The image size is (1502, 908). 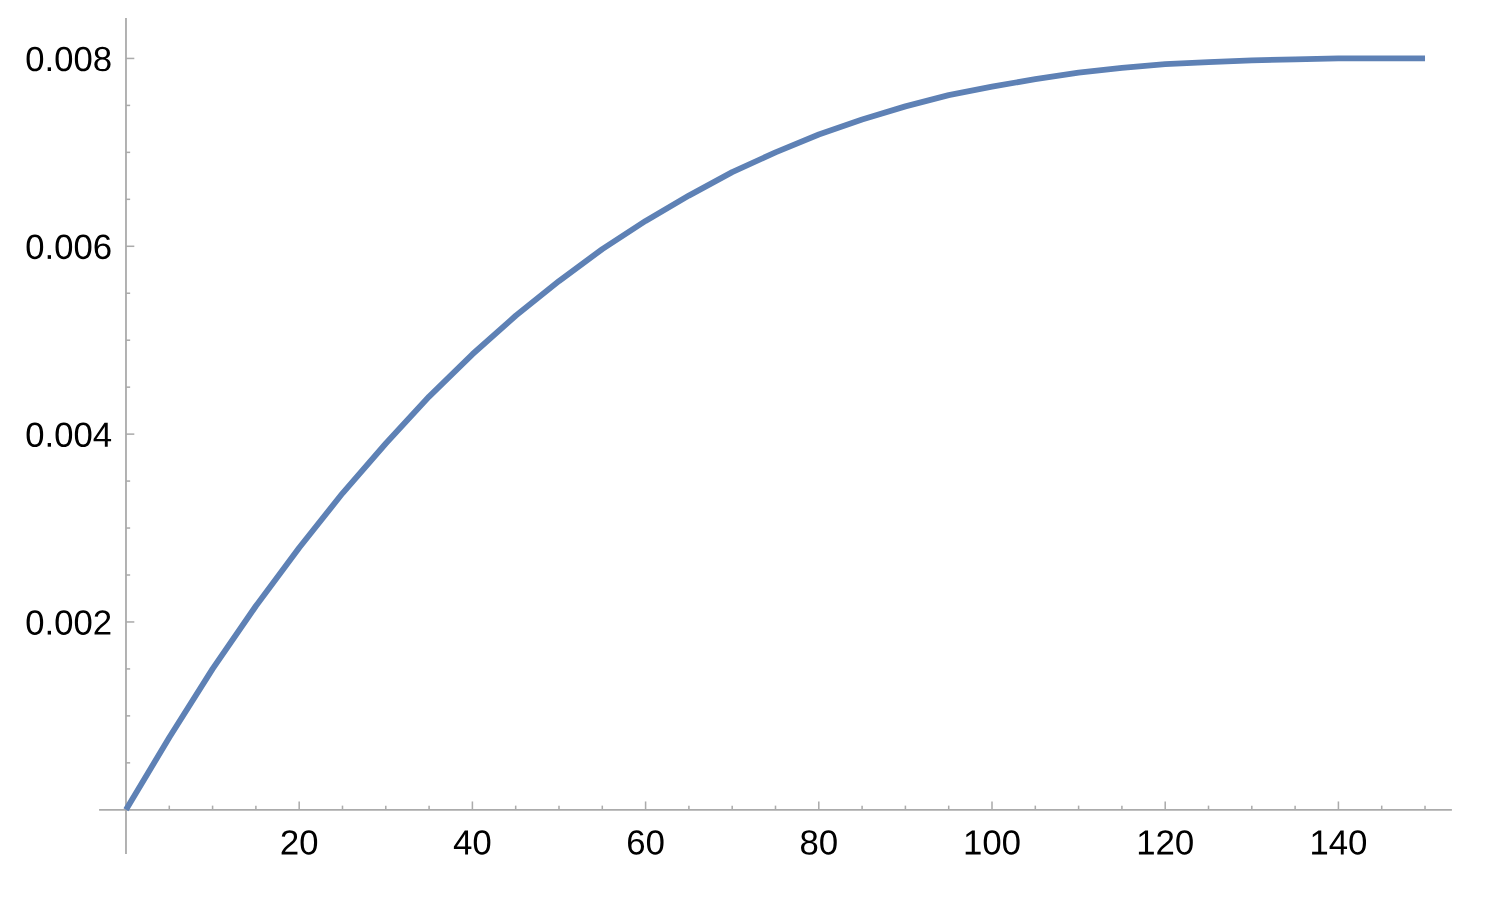 I want to click on x-tick-label: 40, so click(x=472, y=842).